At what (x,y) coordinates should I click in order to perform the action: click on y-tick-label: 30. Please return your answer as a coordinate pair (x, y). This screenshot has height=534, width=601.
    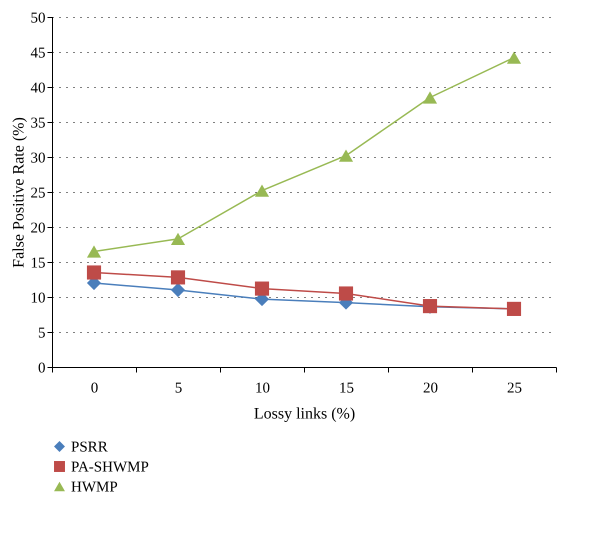
    Looking at the image, I should click on (38, 158).